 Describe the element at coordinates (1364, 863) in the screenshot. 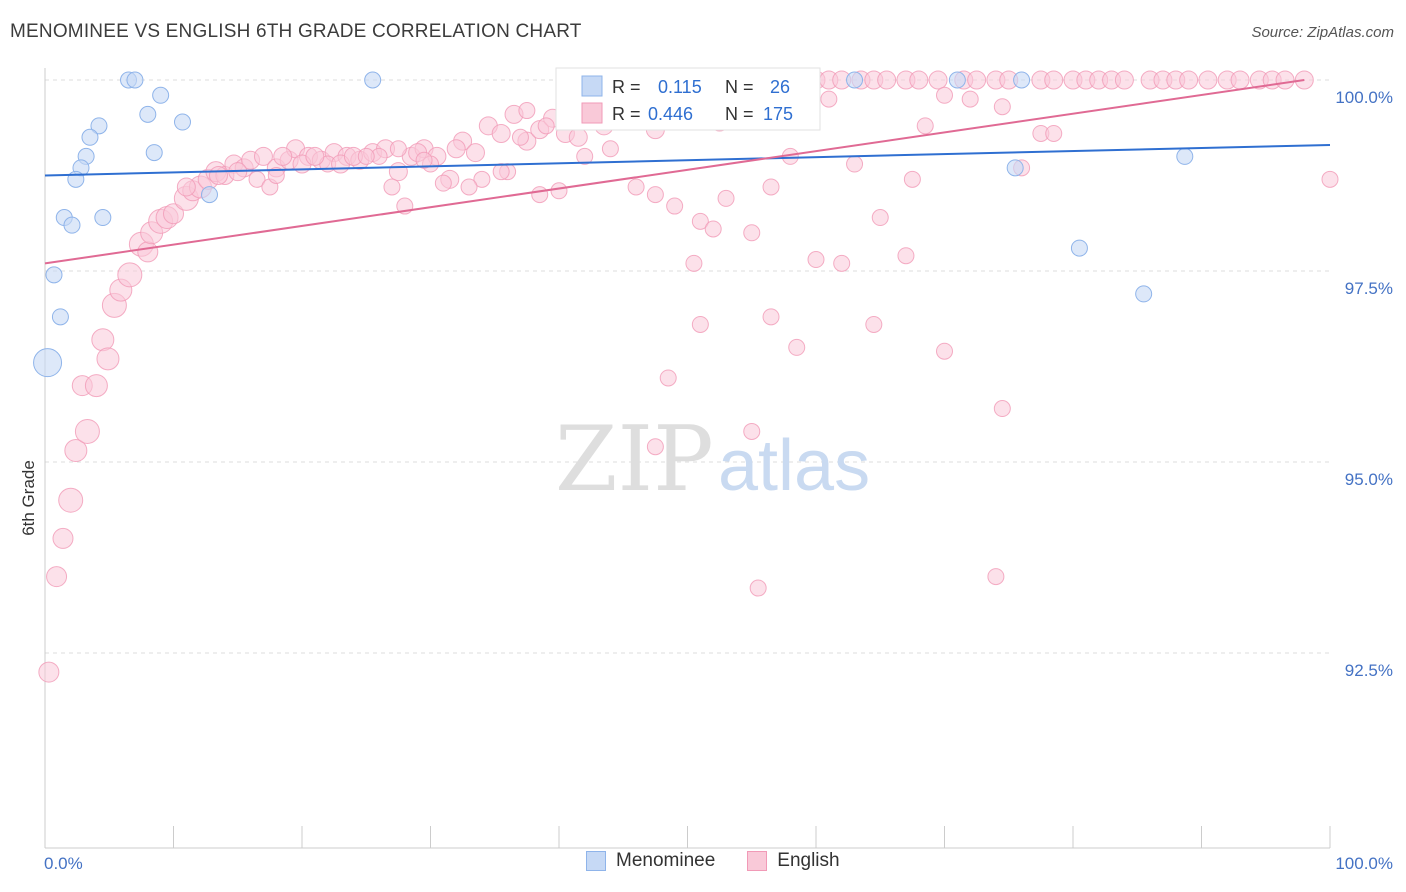

I see `x-tick-label: 100.0%` at that location.